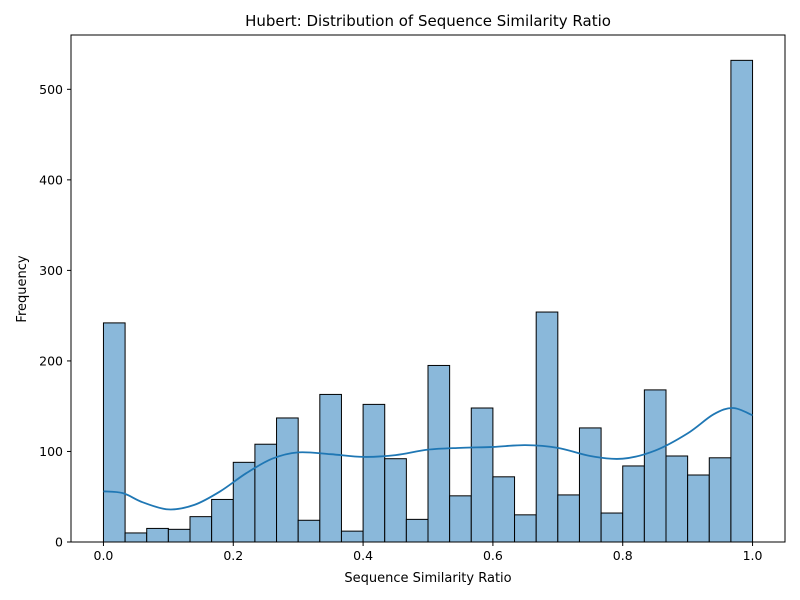 The image size is (800, 600). Describe the element at coordinates (51, 179) in the screenshot. I see `y-tick-label: 400` at that location.